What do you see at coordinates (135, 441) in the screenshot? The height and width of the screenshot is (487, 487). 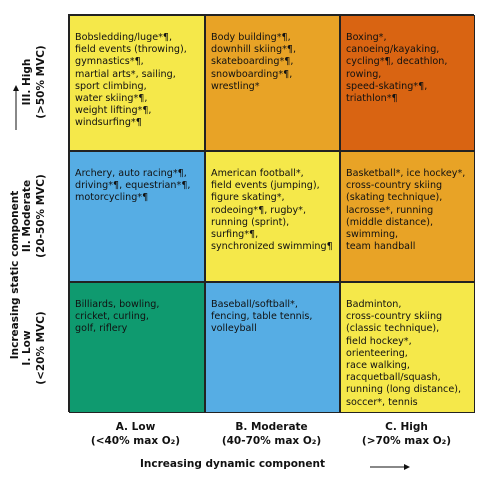 I see `col-low-range: (<40% max O₂)` at bounding box center [135, 441].